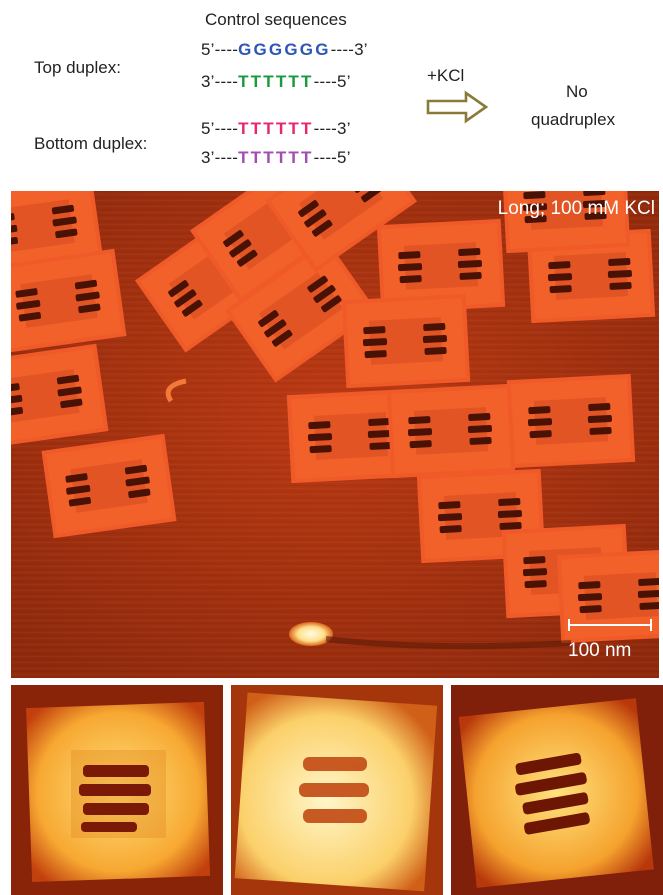 This screenshot has width=663, height=895. Describe the element at coordinates (576, 208) in the screenshot. I see `condition-label: Long; 100 mM KCl` at that location.